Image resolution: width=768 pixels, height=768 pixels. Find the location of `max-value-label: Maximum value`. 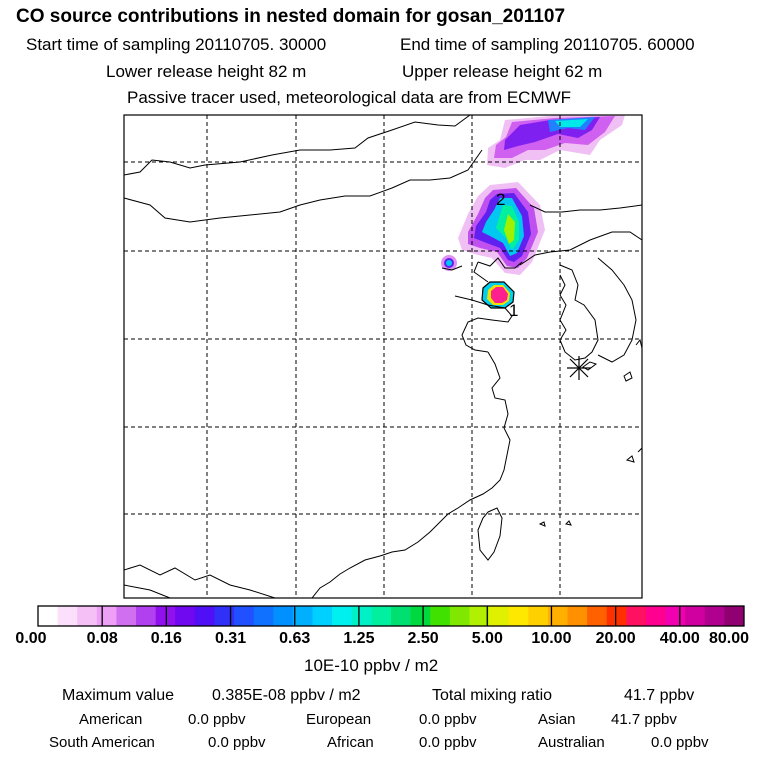

max-value-label: Maximum value is located at coordinates (118, 695).